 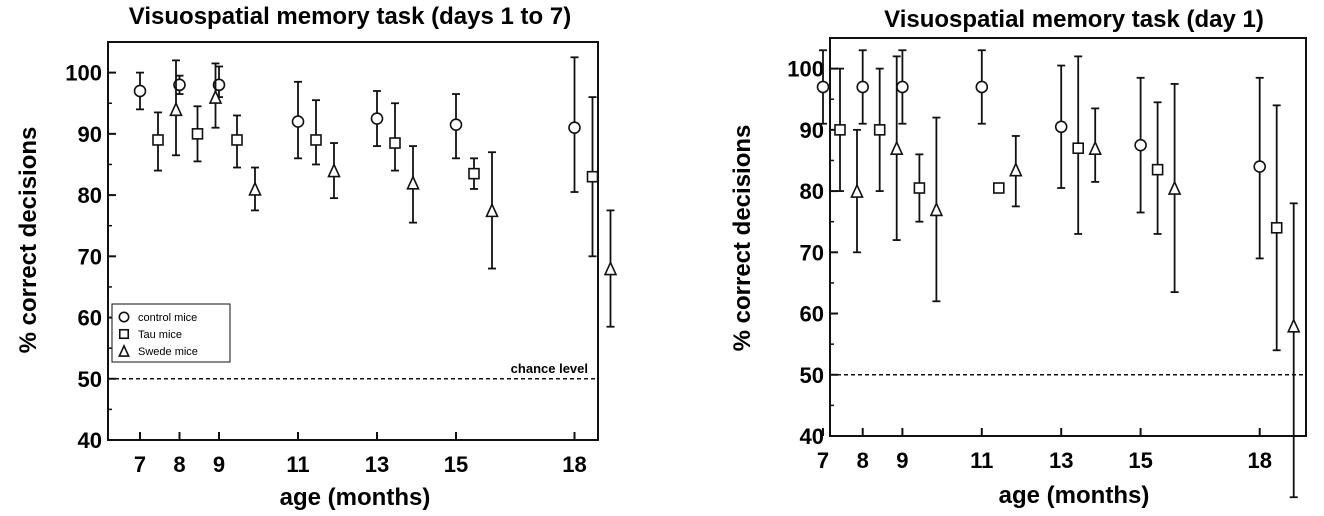 I want to click on legend-box, so click(x=171, y=333).